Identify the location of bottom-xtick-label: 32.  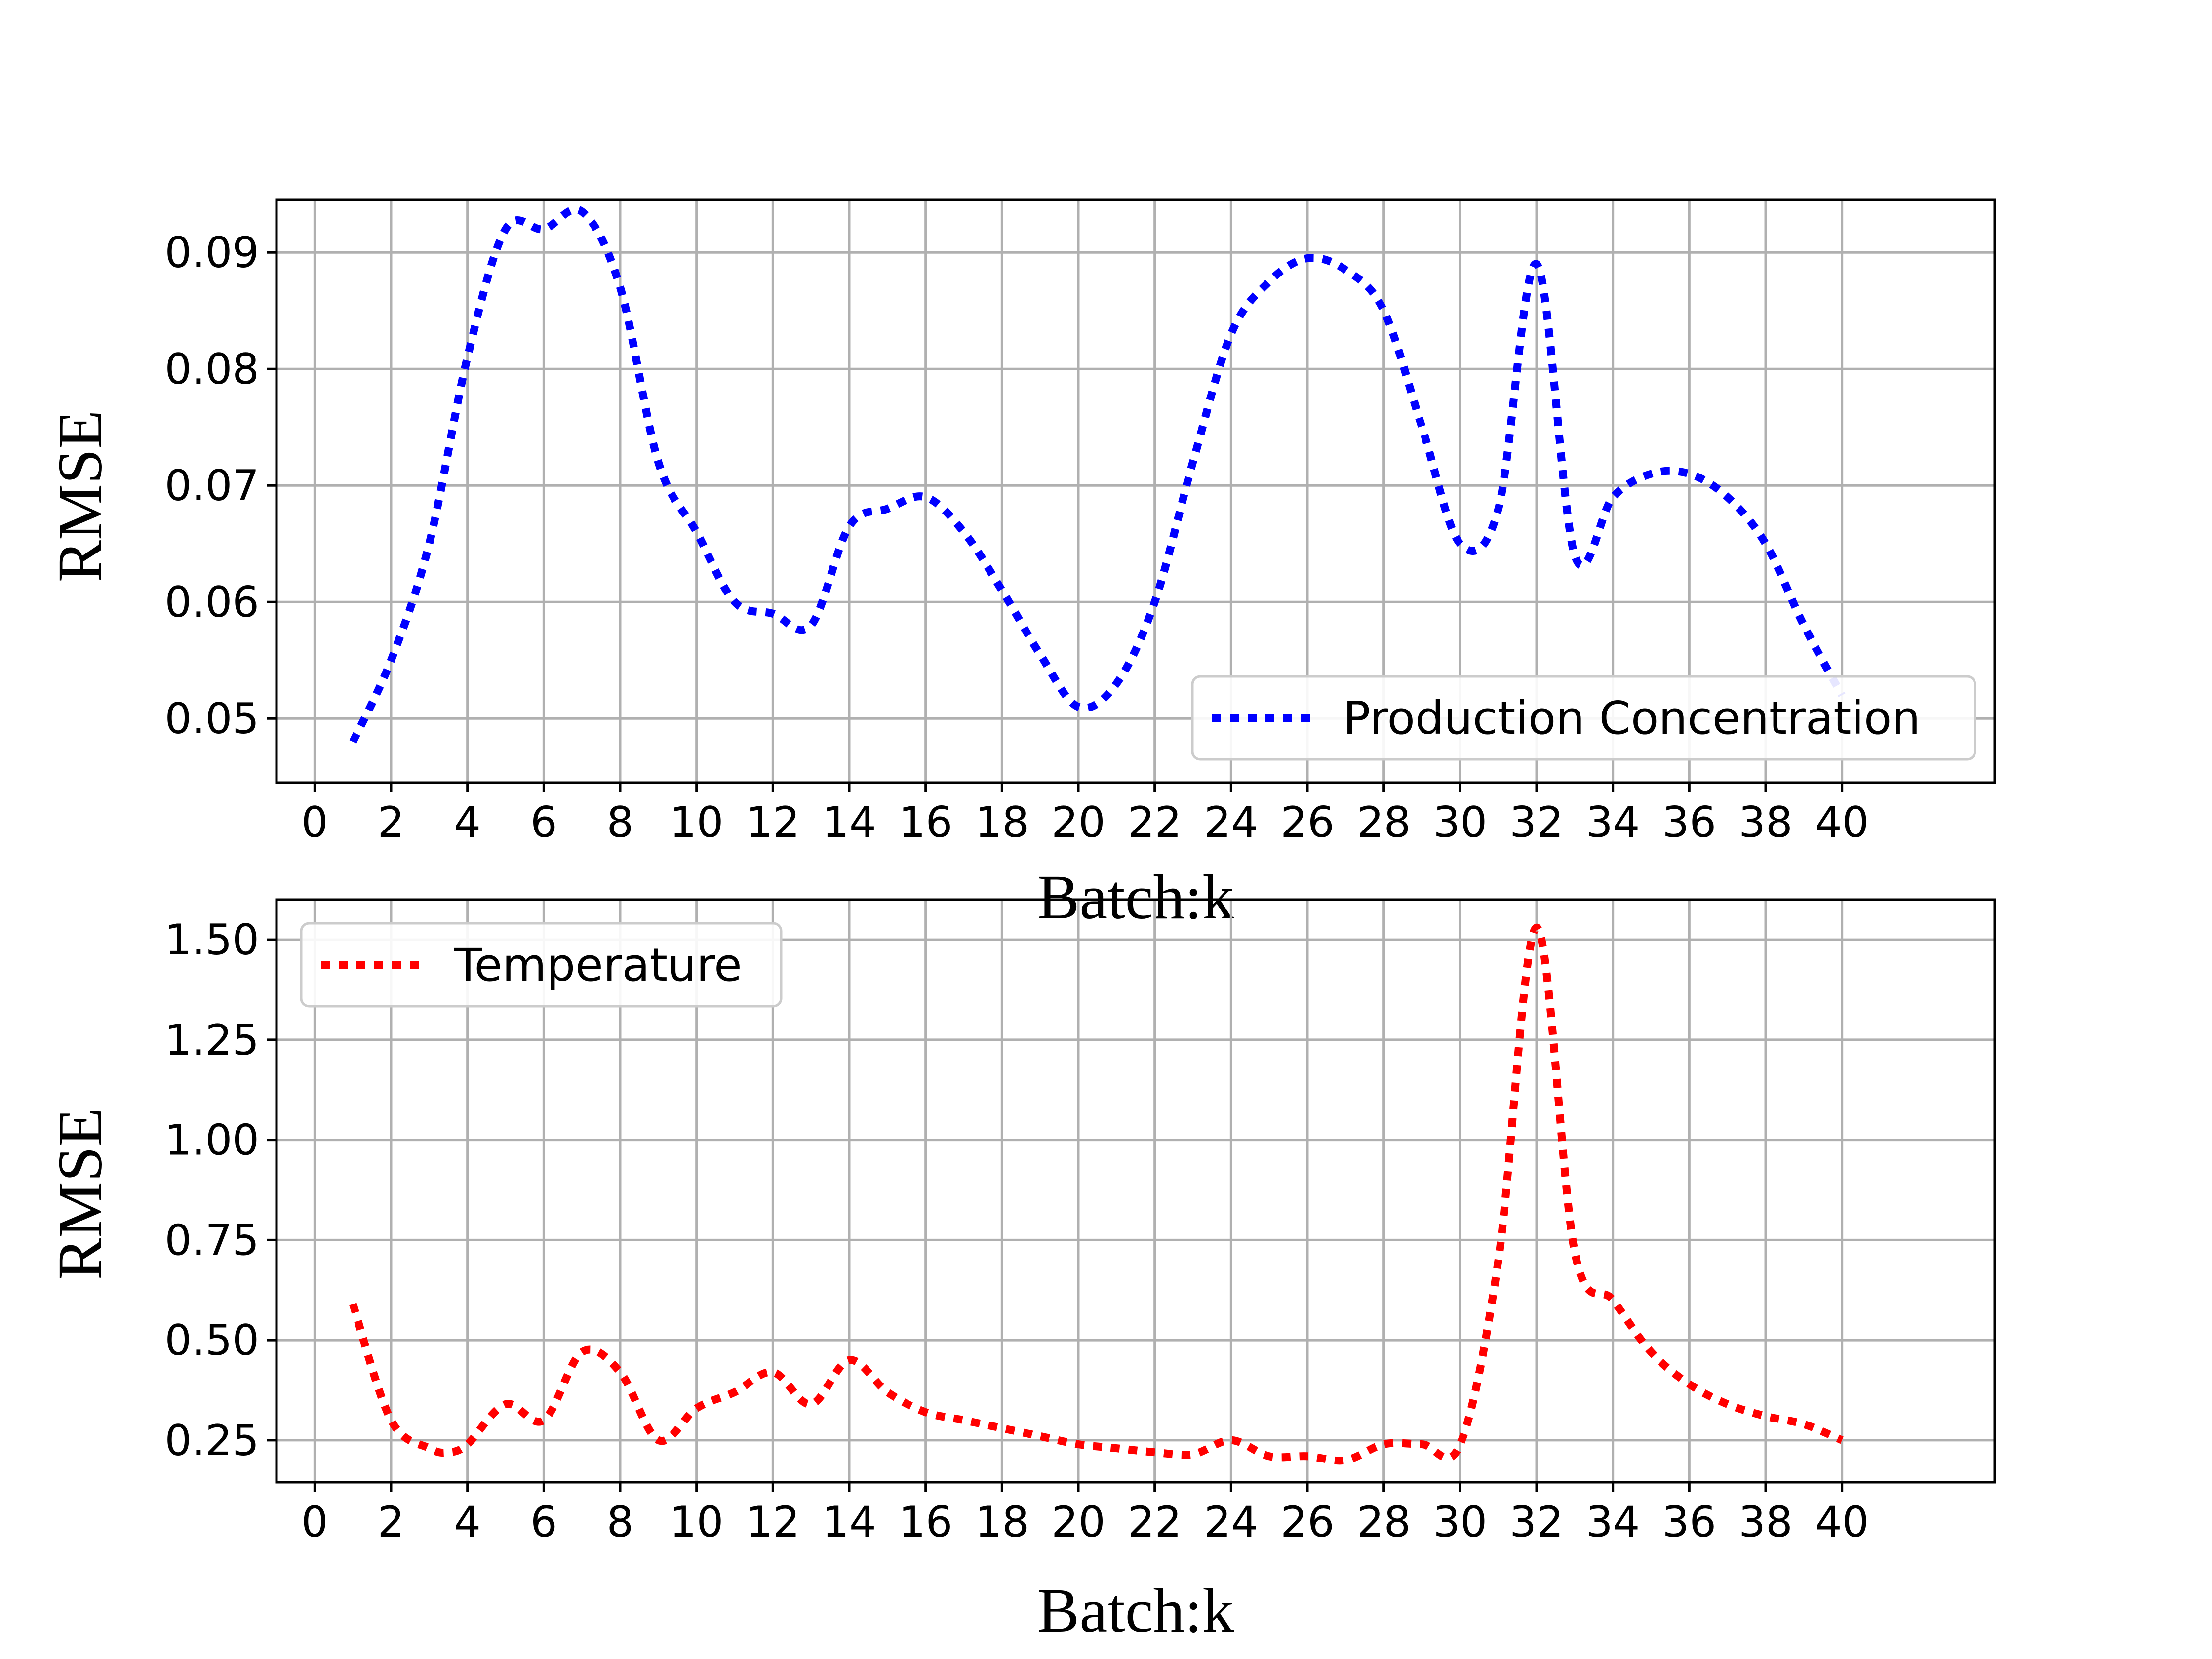
(1536, 1523).